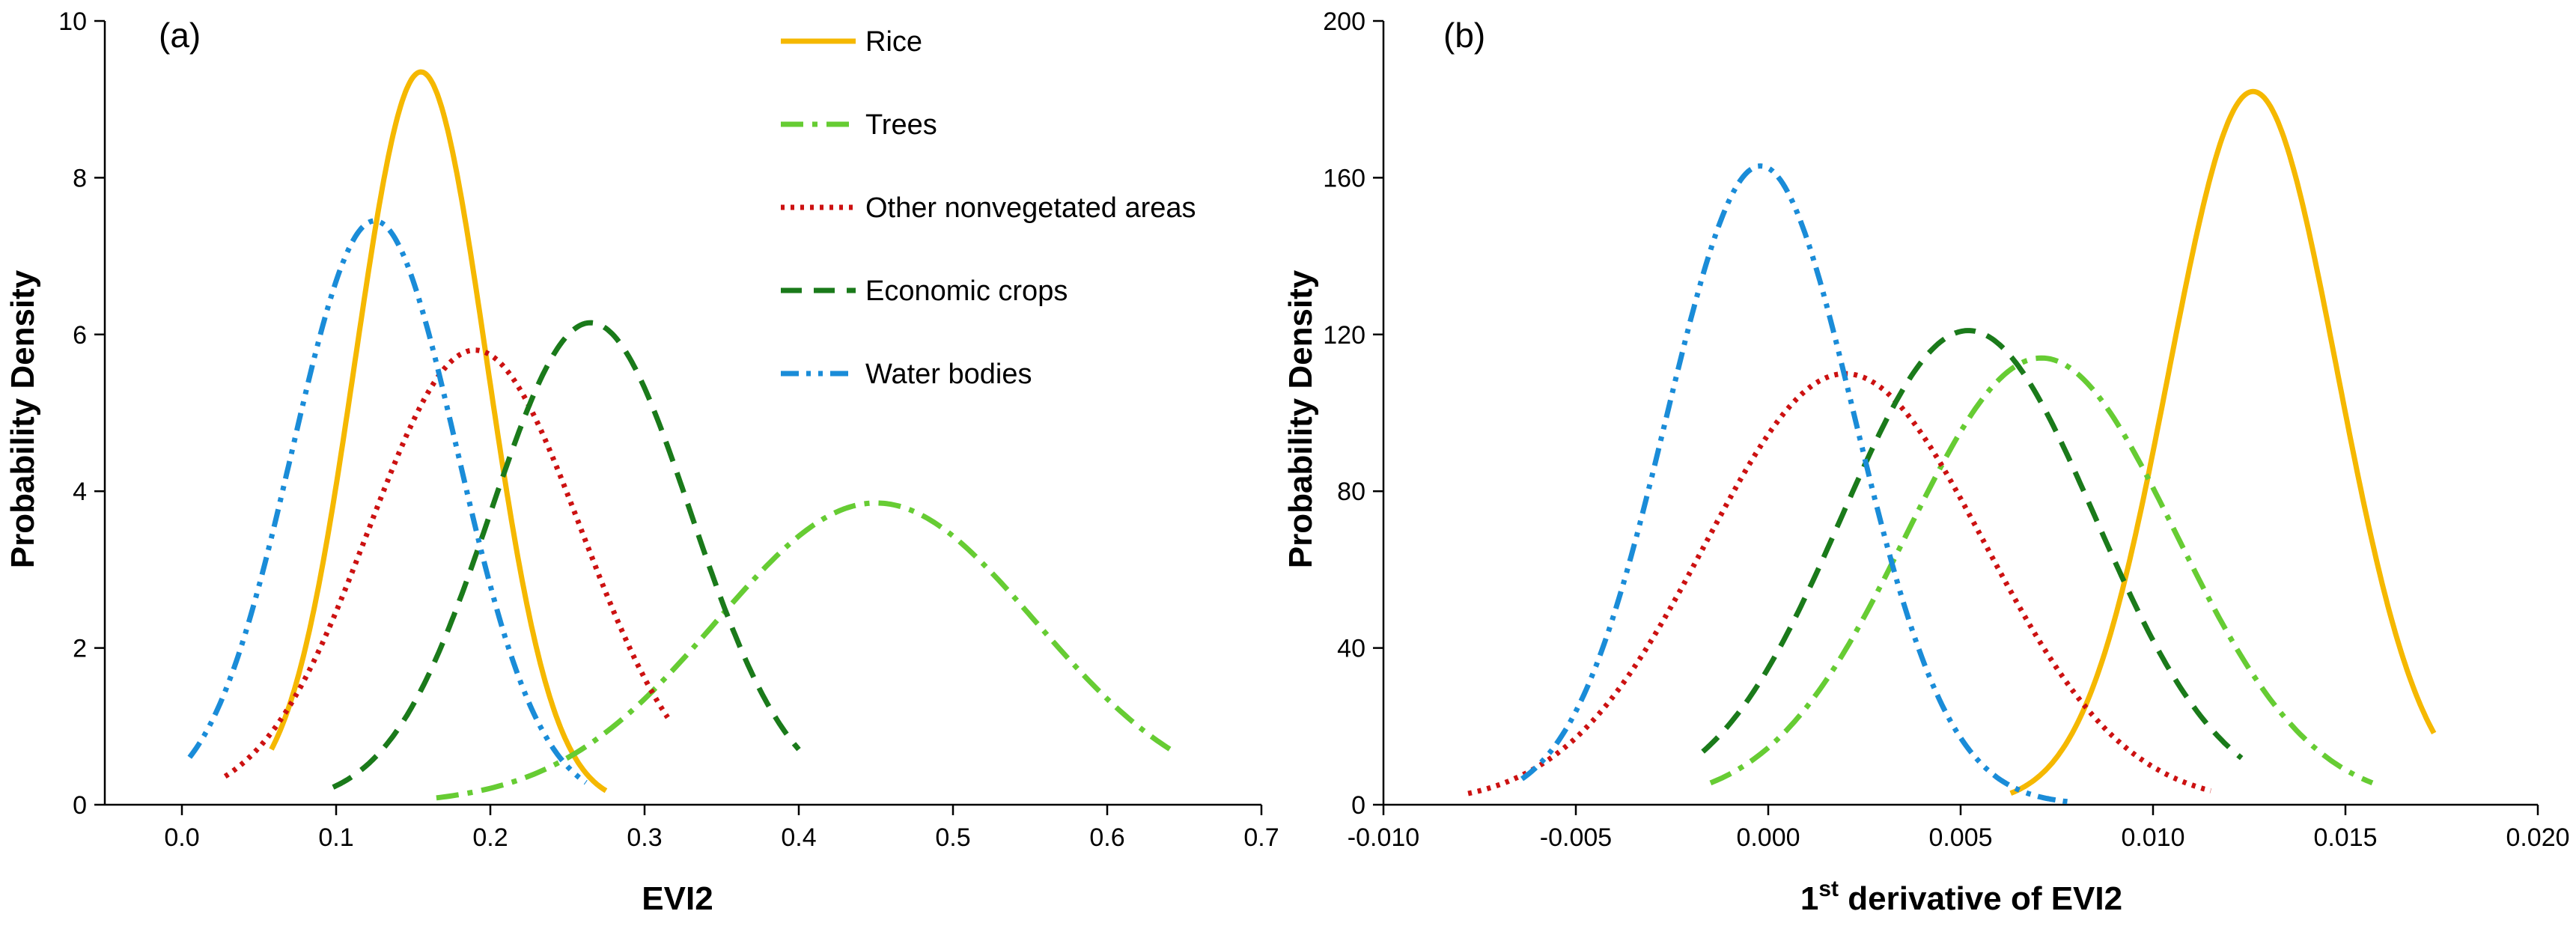  Describe the element at coordinates (81, 413) in the screenshot. I see `panel-a-y-ticks: 0 2 4 6 8 10` at that location.